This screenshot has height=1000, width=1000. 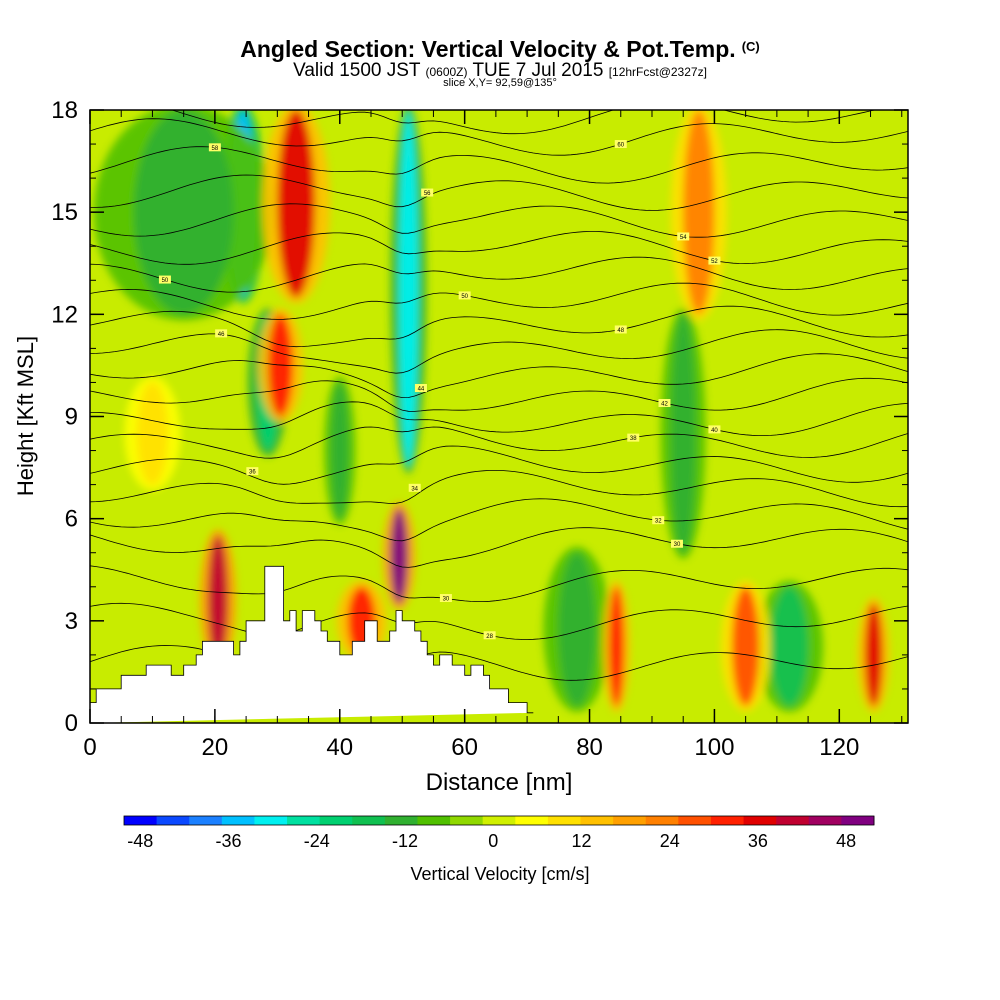 I want to click on y-axis-label: Height [Kft MSL], so click(x=25, y=416).